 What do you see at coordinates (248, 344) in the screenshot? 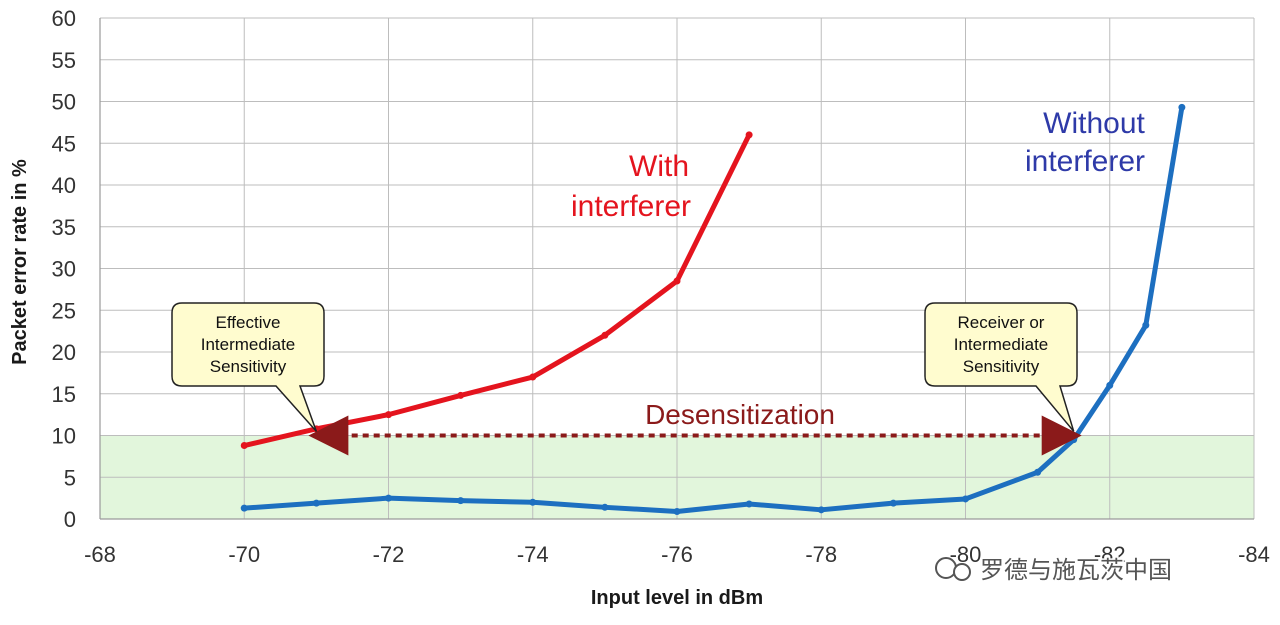
I see `callout-effective-sensitivity-text: Intermediate` at bounding box center [248, 344].